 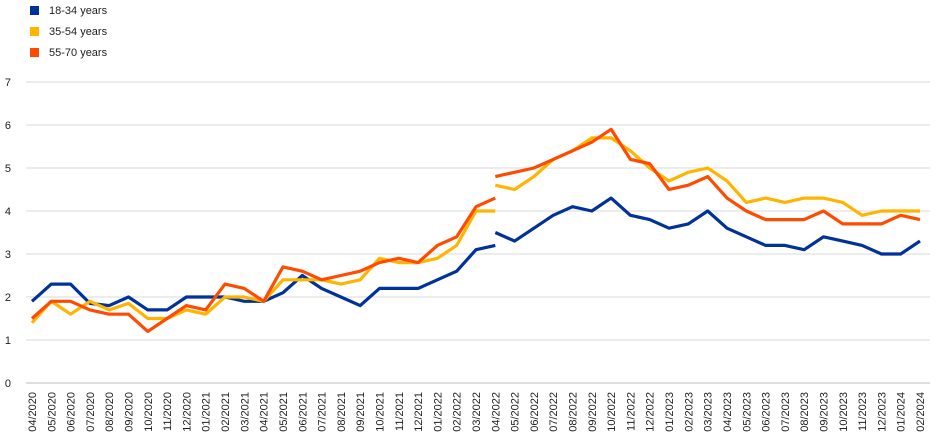 I want to click on x-tick-label: 01/2021, so click(x=207, y=412).